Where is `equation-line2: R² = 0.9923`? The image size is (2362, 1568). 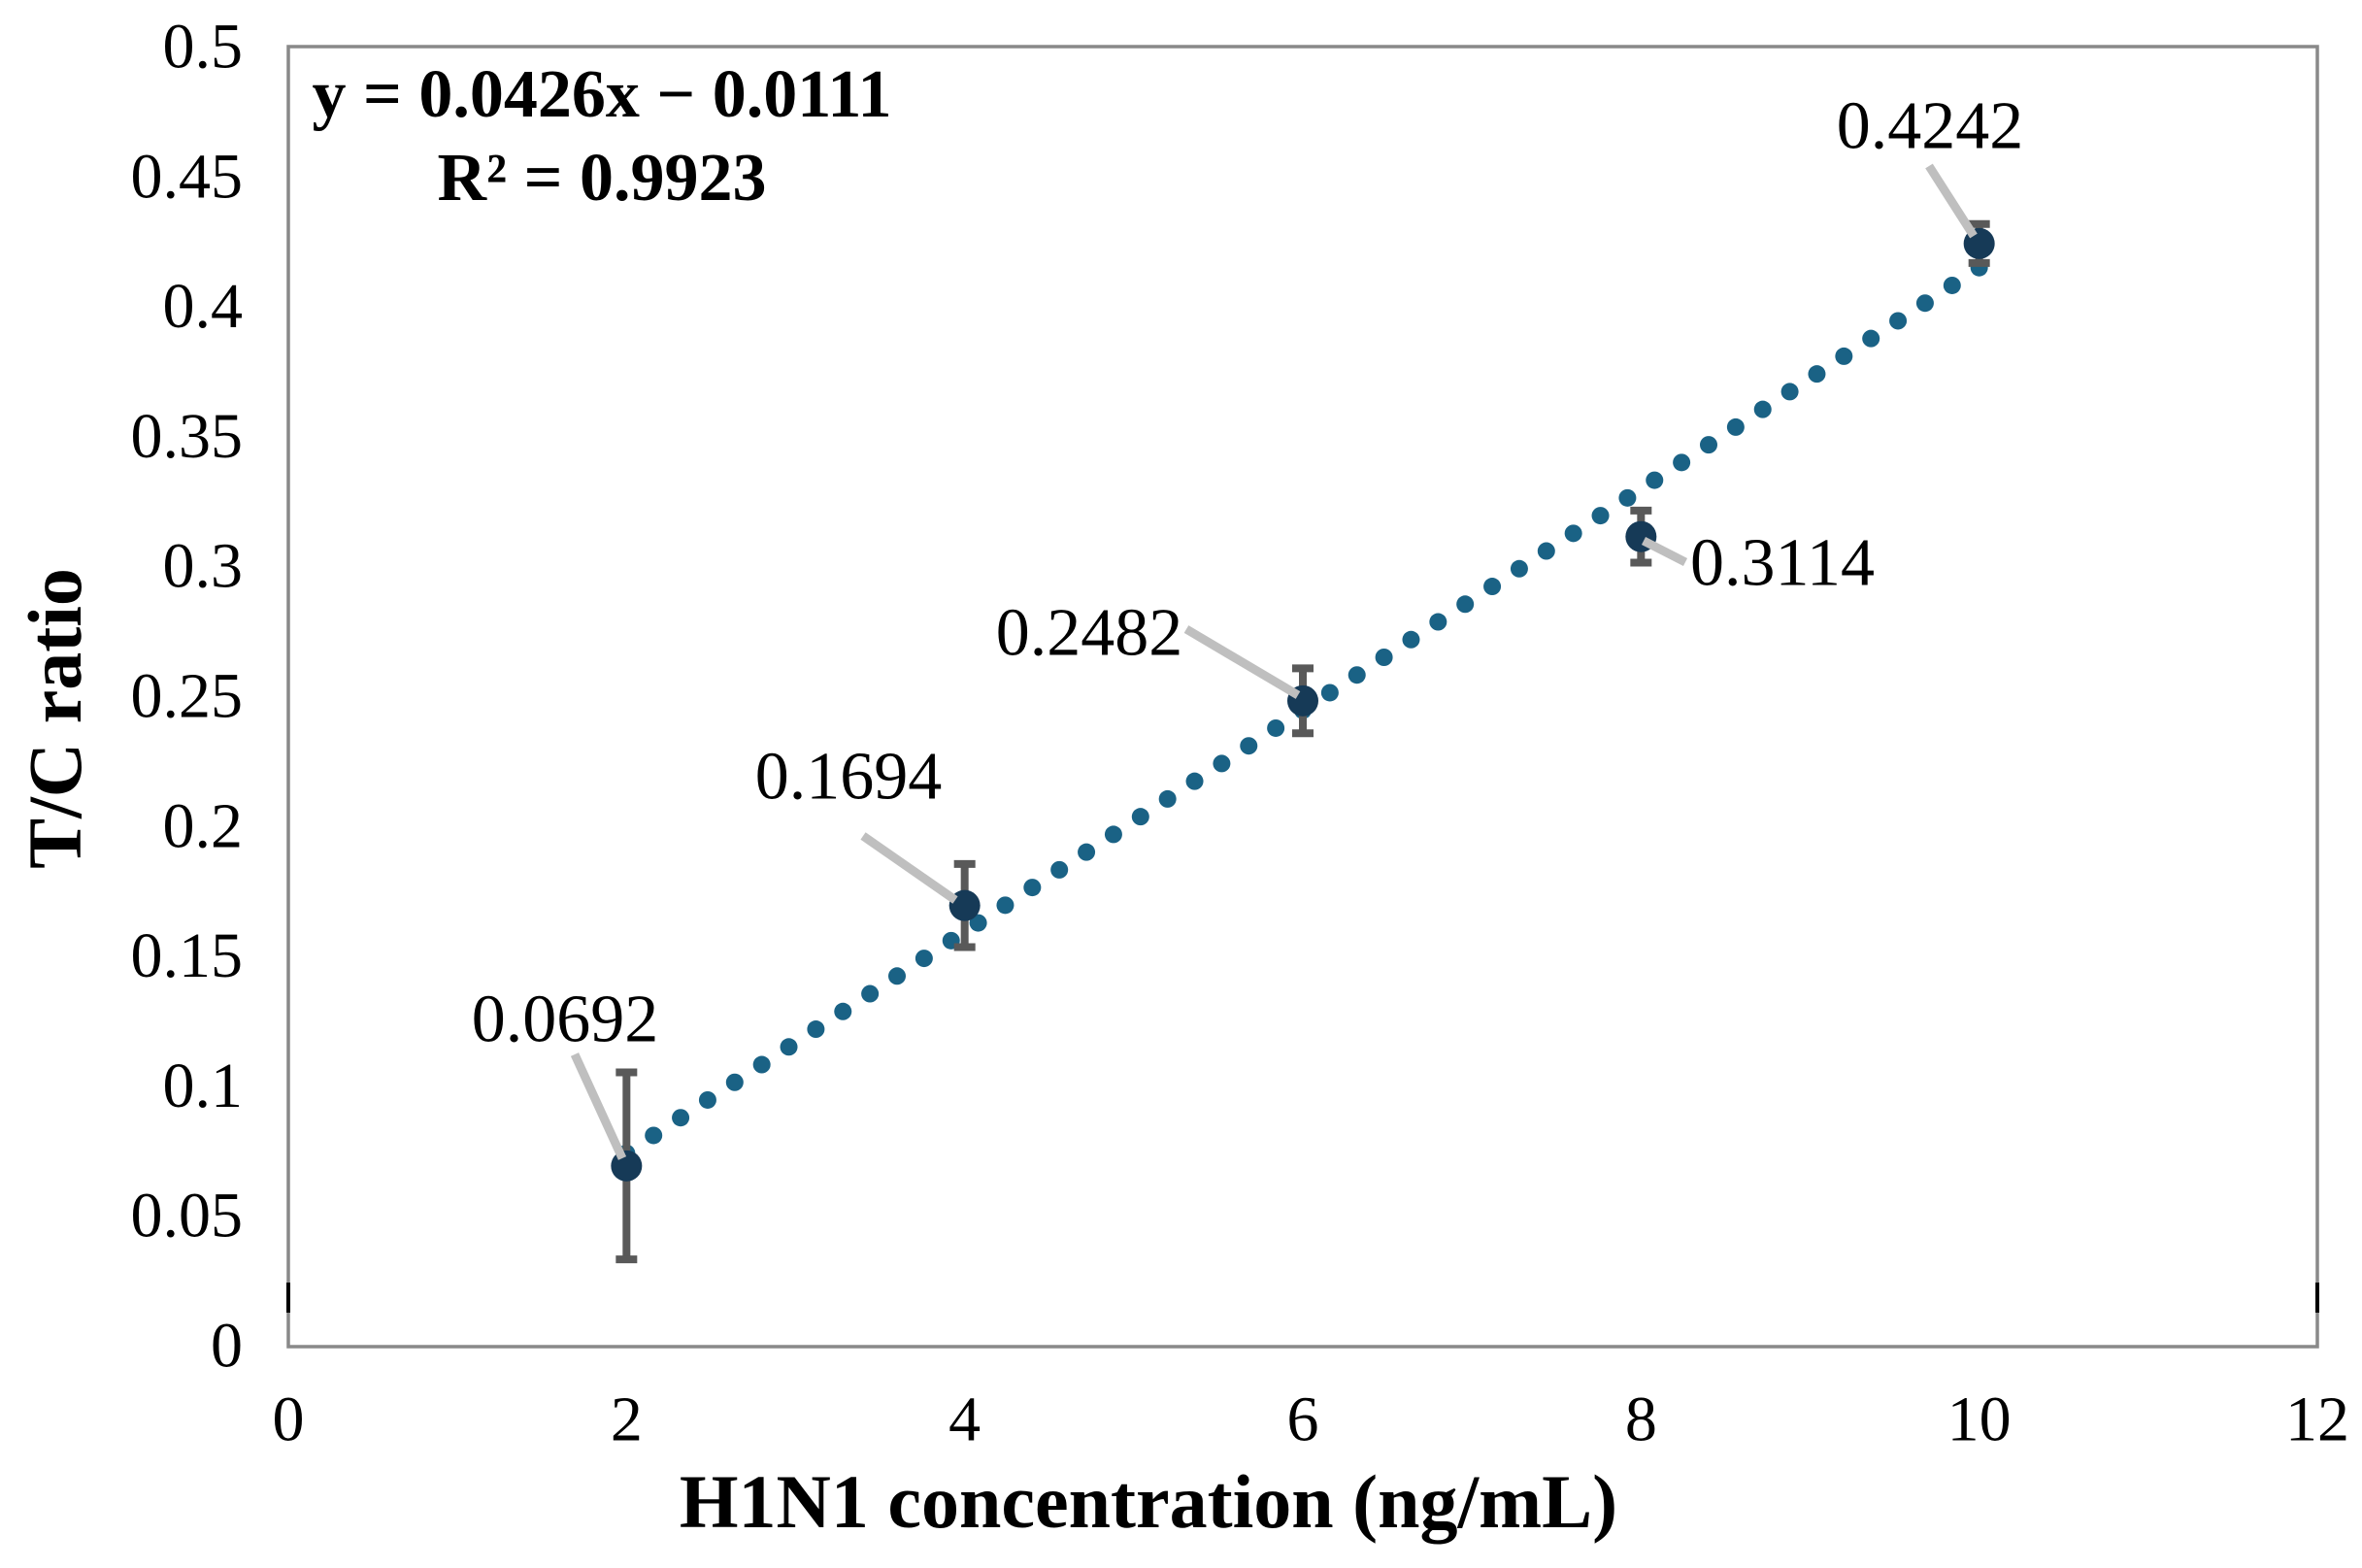 equation-line2: R² = 0.9923 is located at coordinates (602, 178).